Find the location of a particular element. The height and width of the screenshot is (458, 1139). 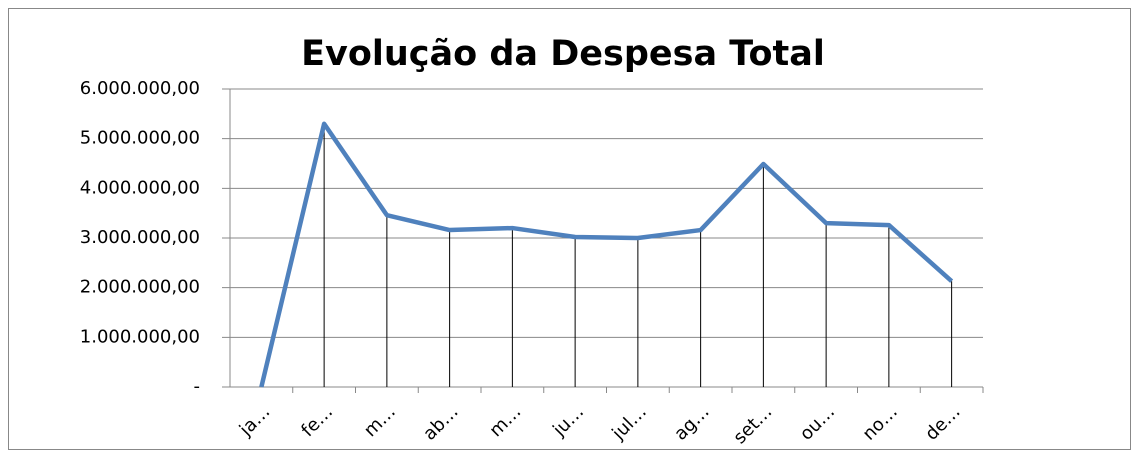

y-tick-label: 6.000.000,00 is located at coordinates (140, 88).